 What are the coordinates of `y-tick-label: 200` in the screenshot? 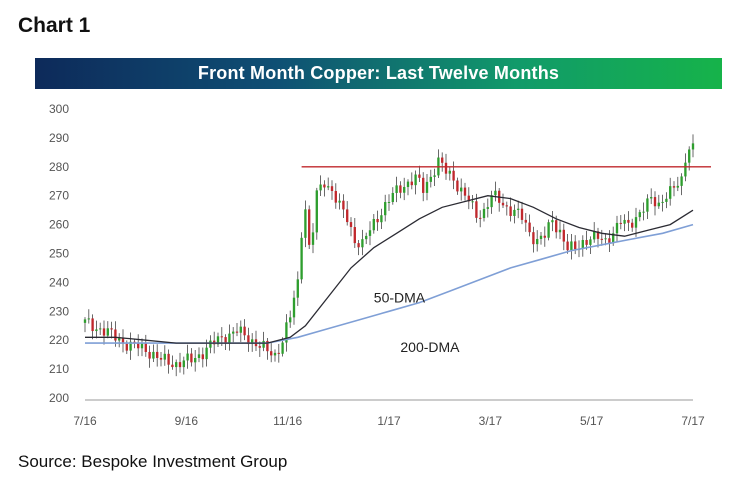 It's located at (59, 398).